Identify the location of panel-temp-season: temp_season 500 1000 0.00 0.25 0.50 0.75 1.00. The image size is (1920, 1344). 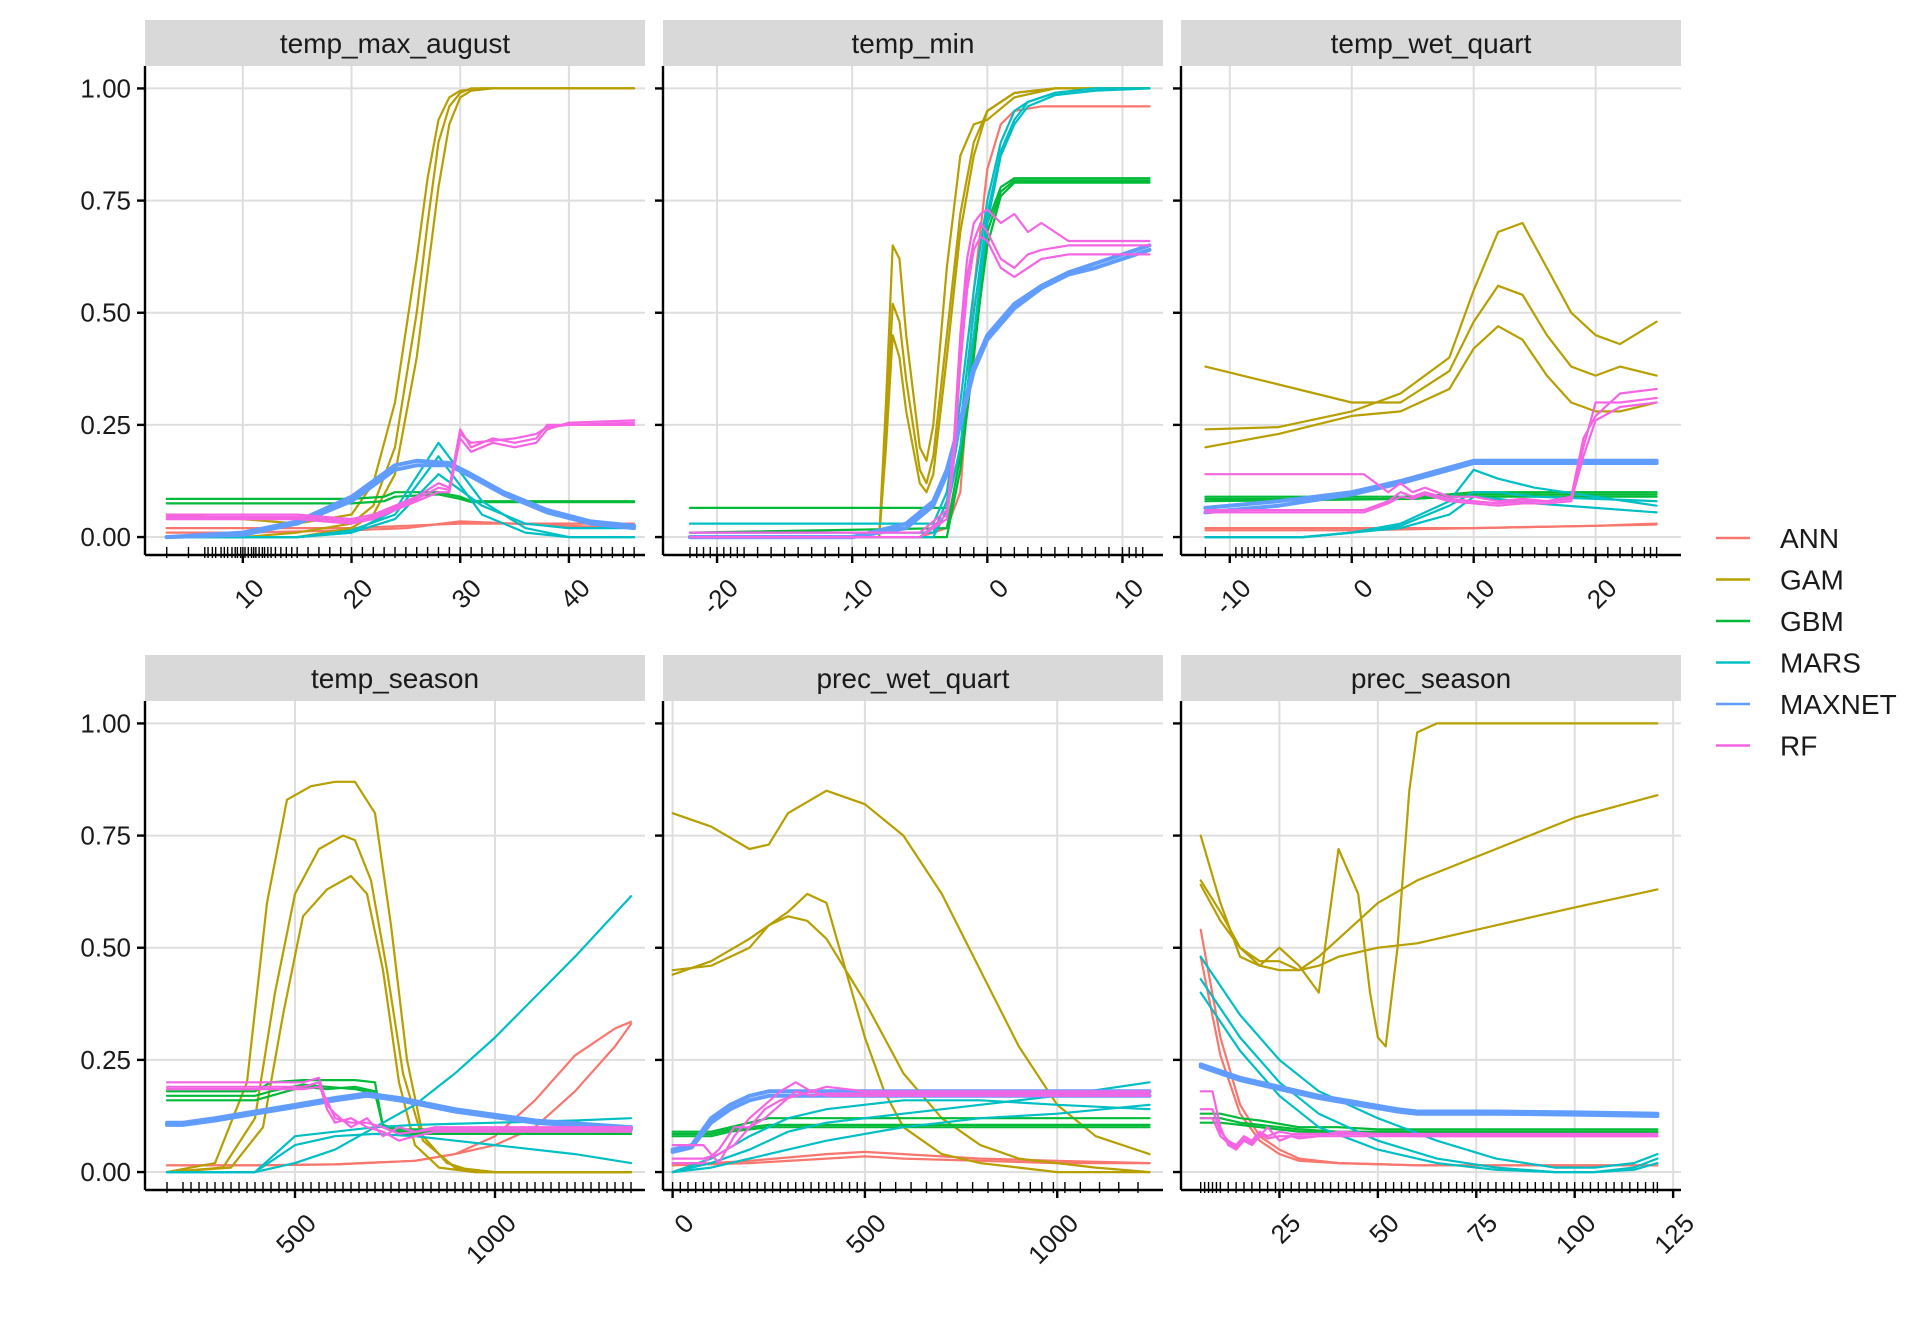
(362, 962).